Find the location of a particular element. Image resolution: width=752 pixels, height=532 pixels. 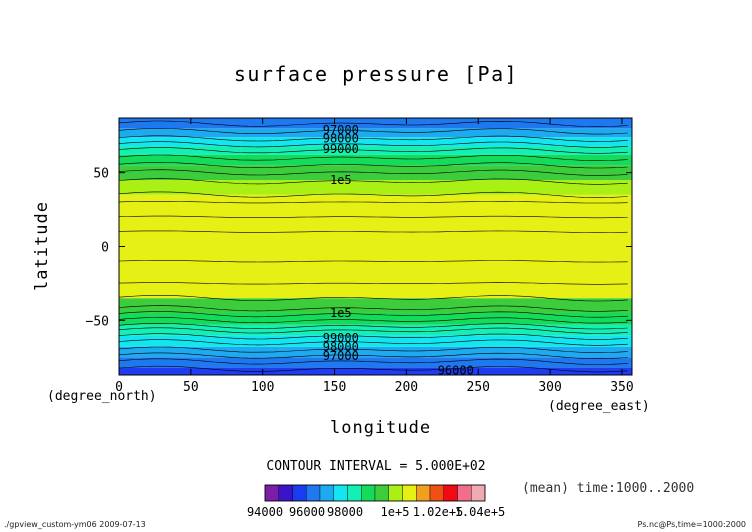

colorbar-label-3: 1e+5 is located at coordinates (395, 512).